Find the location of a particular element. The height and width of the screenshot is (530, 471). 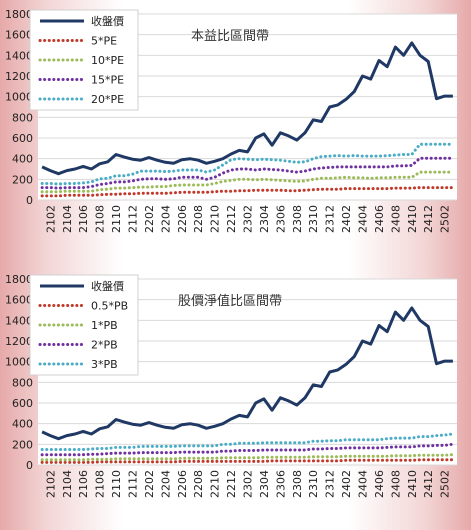

legend-label: 1*PB is located at coordinates (104, 325).